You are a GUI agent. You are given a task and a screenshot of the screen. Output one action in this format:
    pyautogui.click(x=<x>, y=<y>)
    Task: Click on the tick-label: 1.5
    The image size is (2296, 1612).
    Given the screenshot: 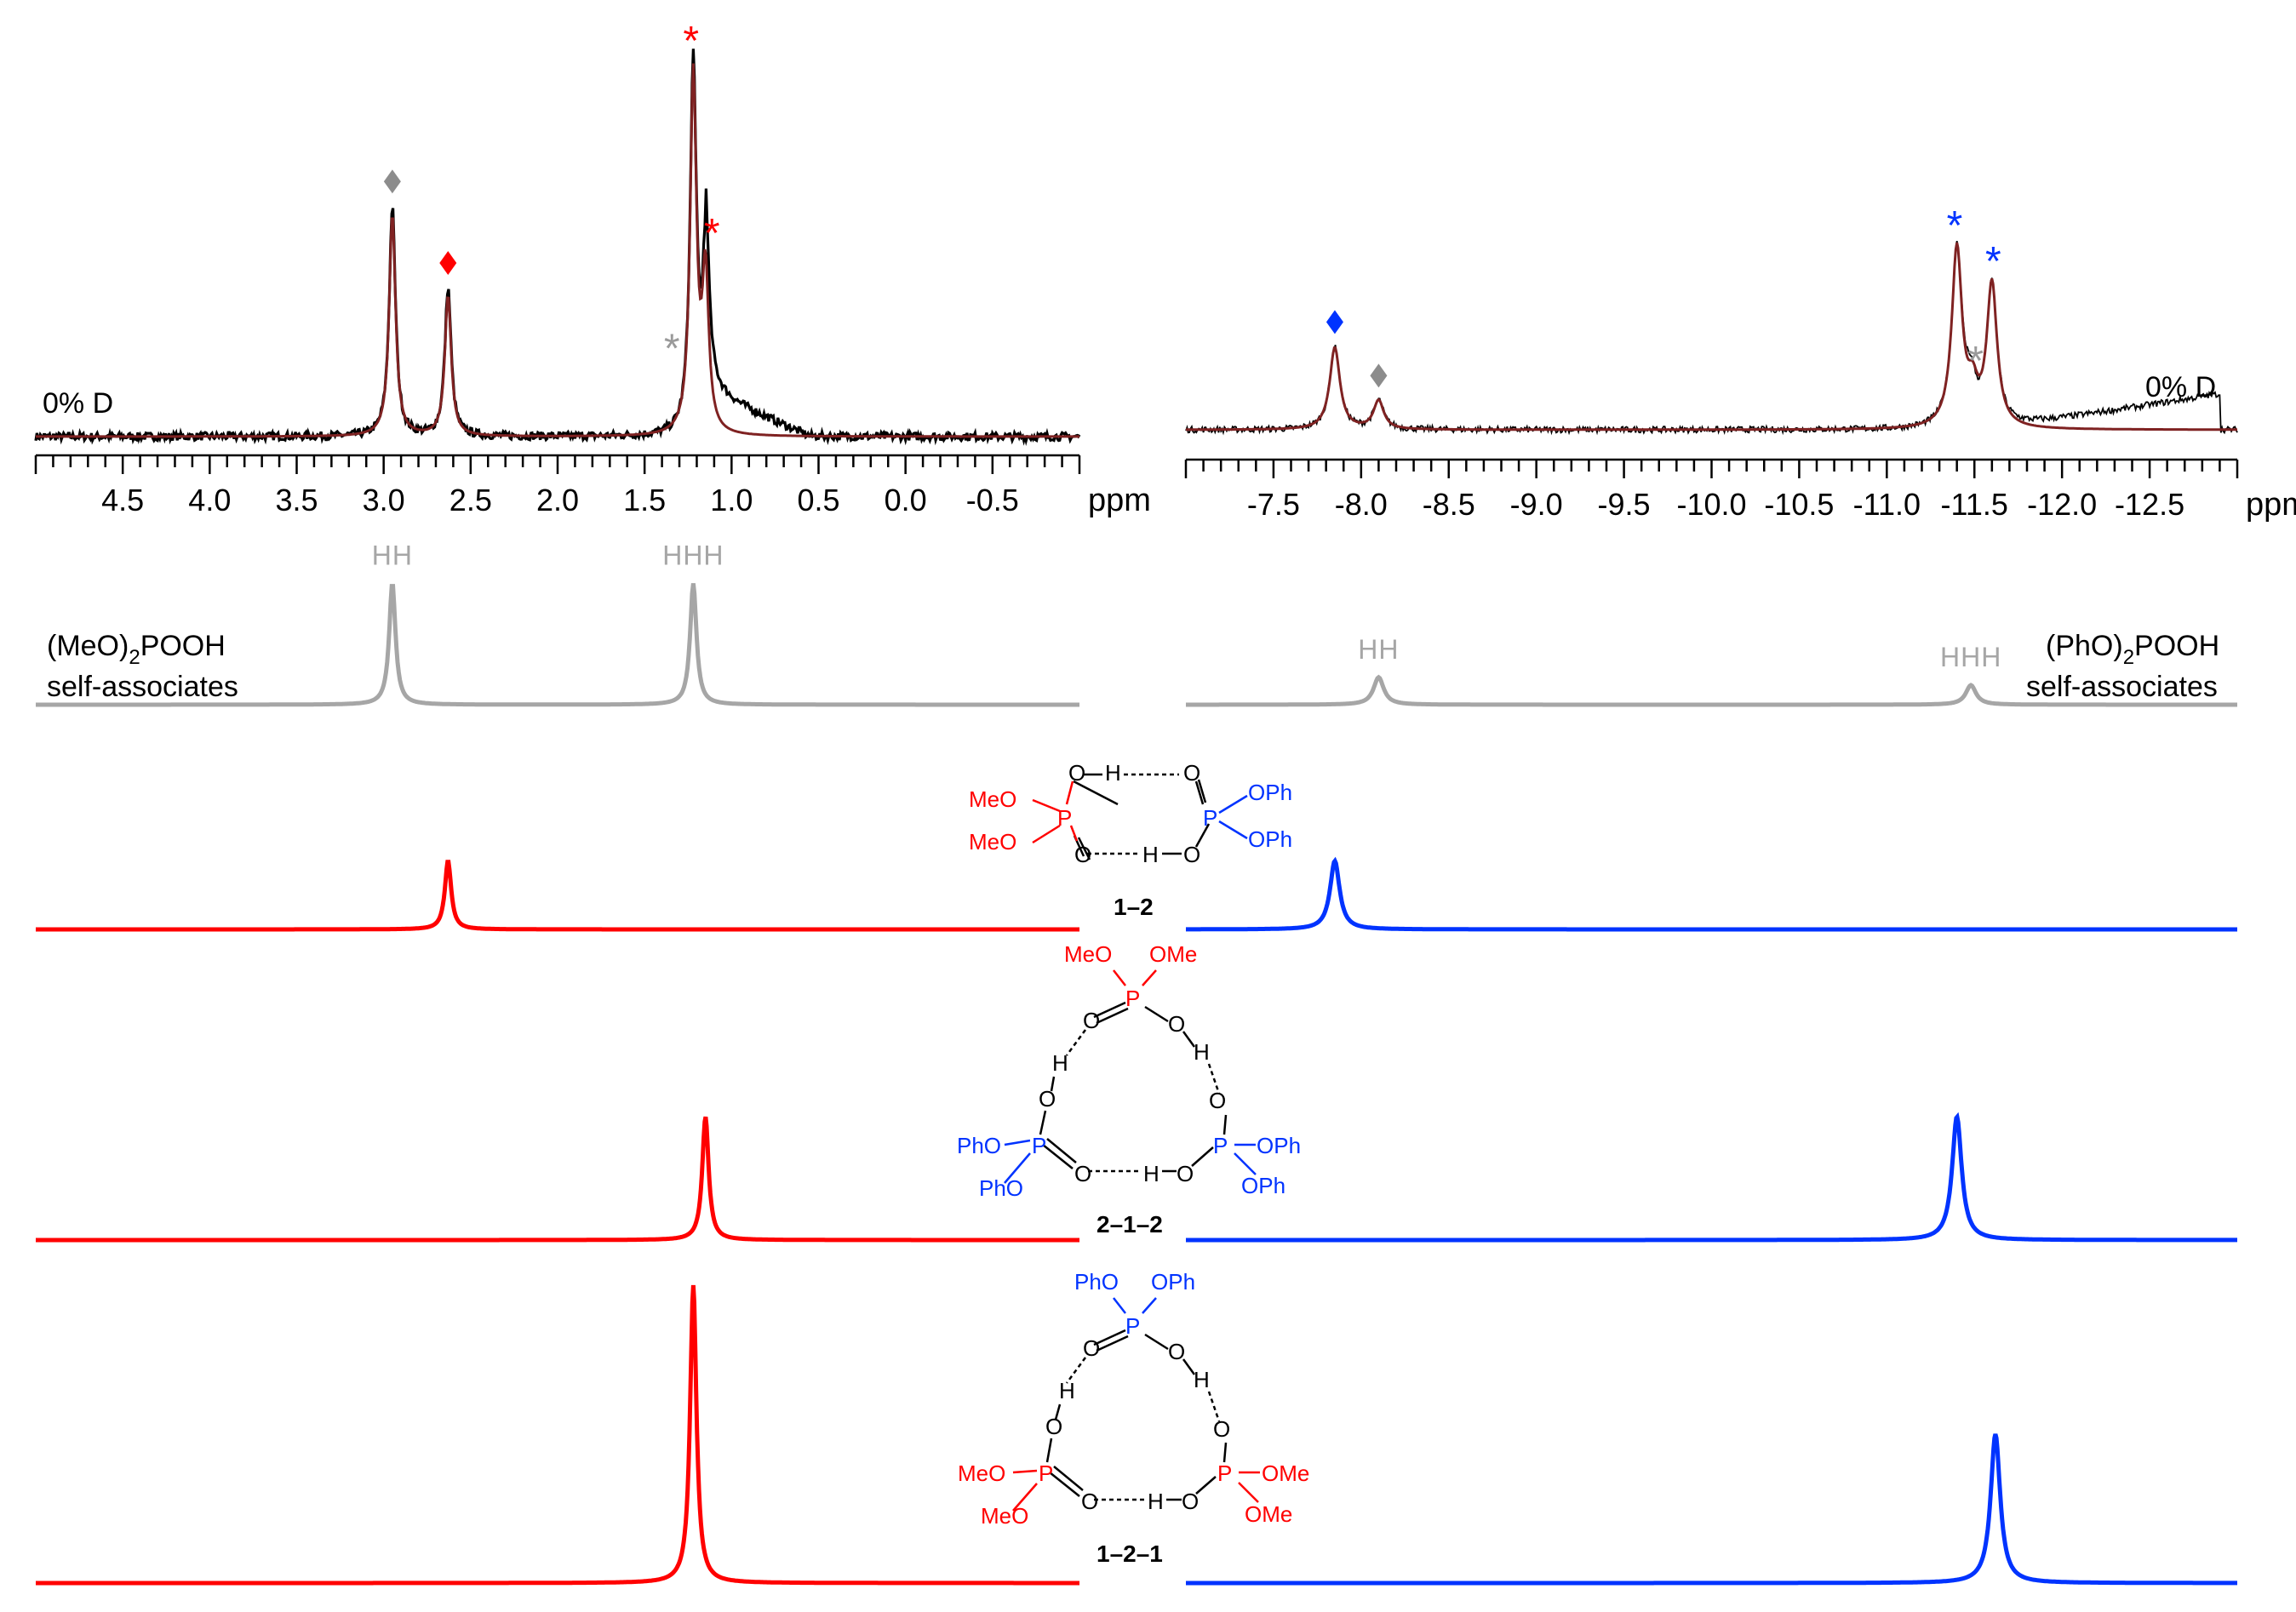 What is the action you would take?
    pyautogui.click(x=644, y=500)
    